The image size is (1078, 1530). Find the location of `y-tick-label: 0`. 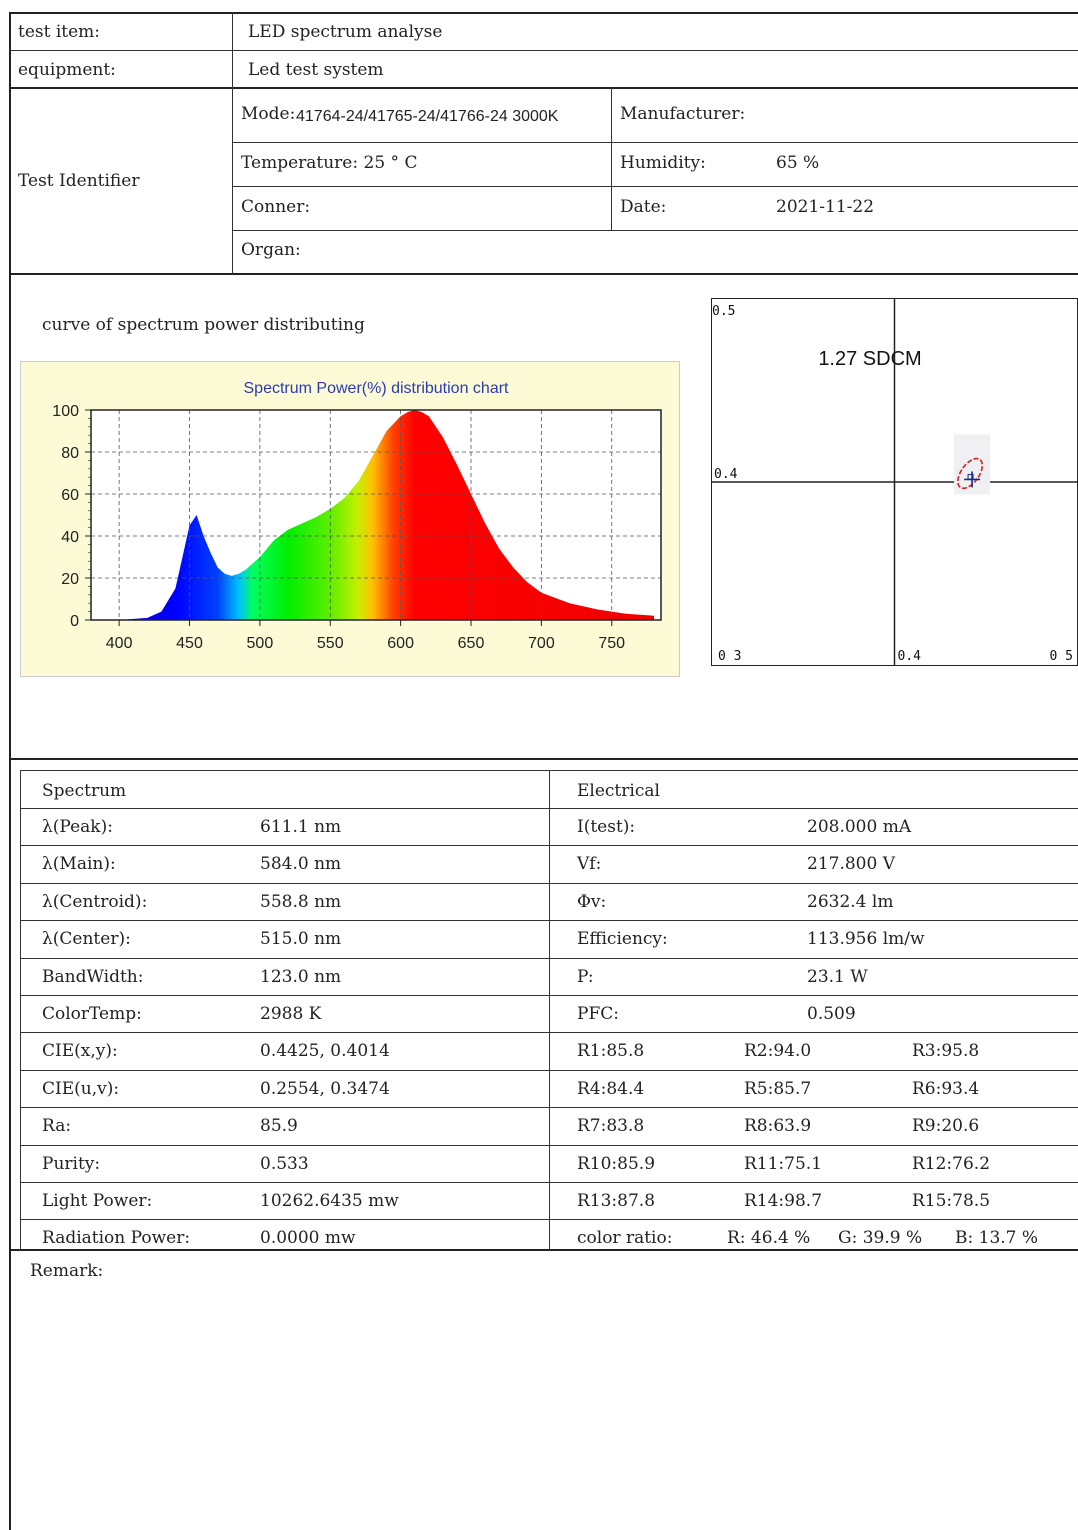

y-tick-label: 0 is located at coordinates (74, 621).